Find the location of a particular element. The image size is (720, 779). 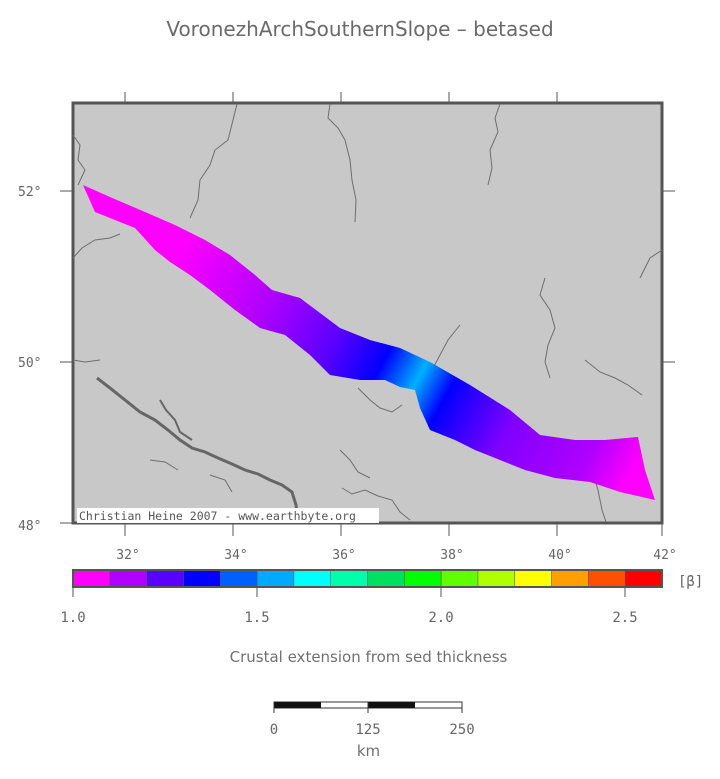

colorbar-tick-2-5: 2.5 is located at coordinates (624, 618).